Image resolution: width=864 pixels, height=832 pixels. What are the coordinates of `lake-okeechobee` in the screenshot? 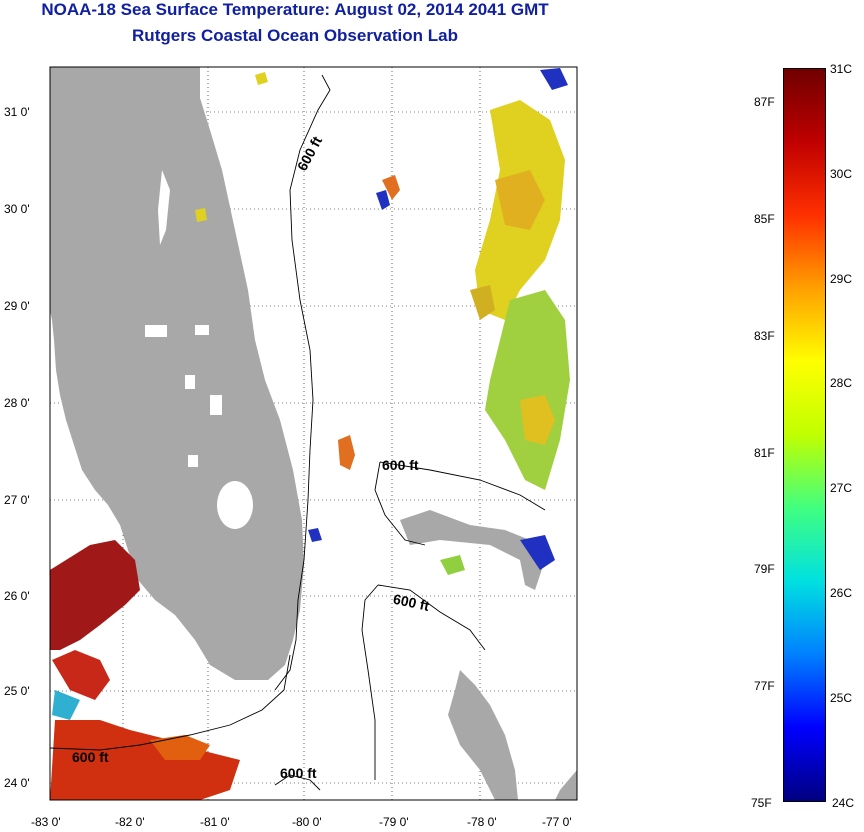 It's located at (235, 505).